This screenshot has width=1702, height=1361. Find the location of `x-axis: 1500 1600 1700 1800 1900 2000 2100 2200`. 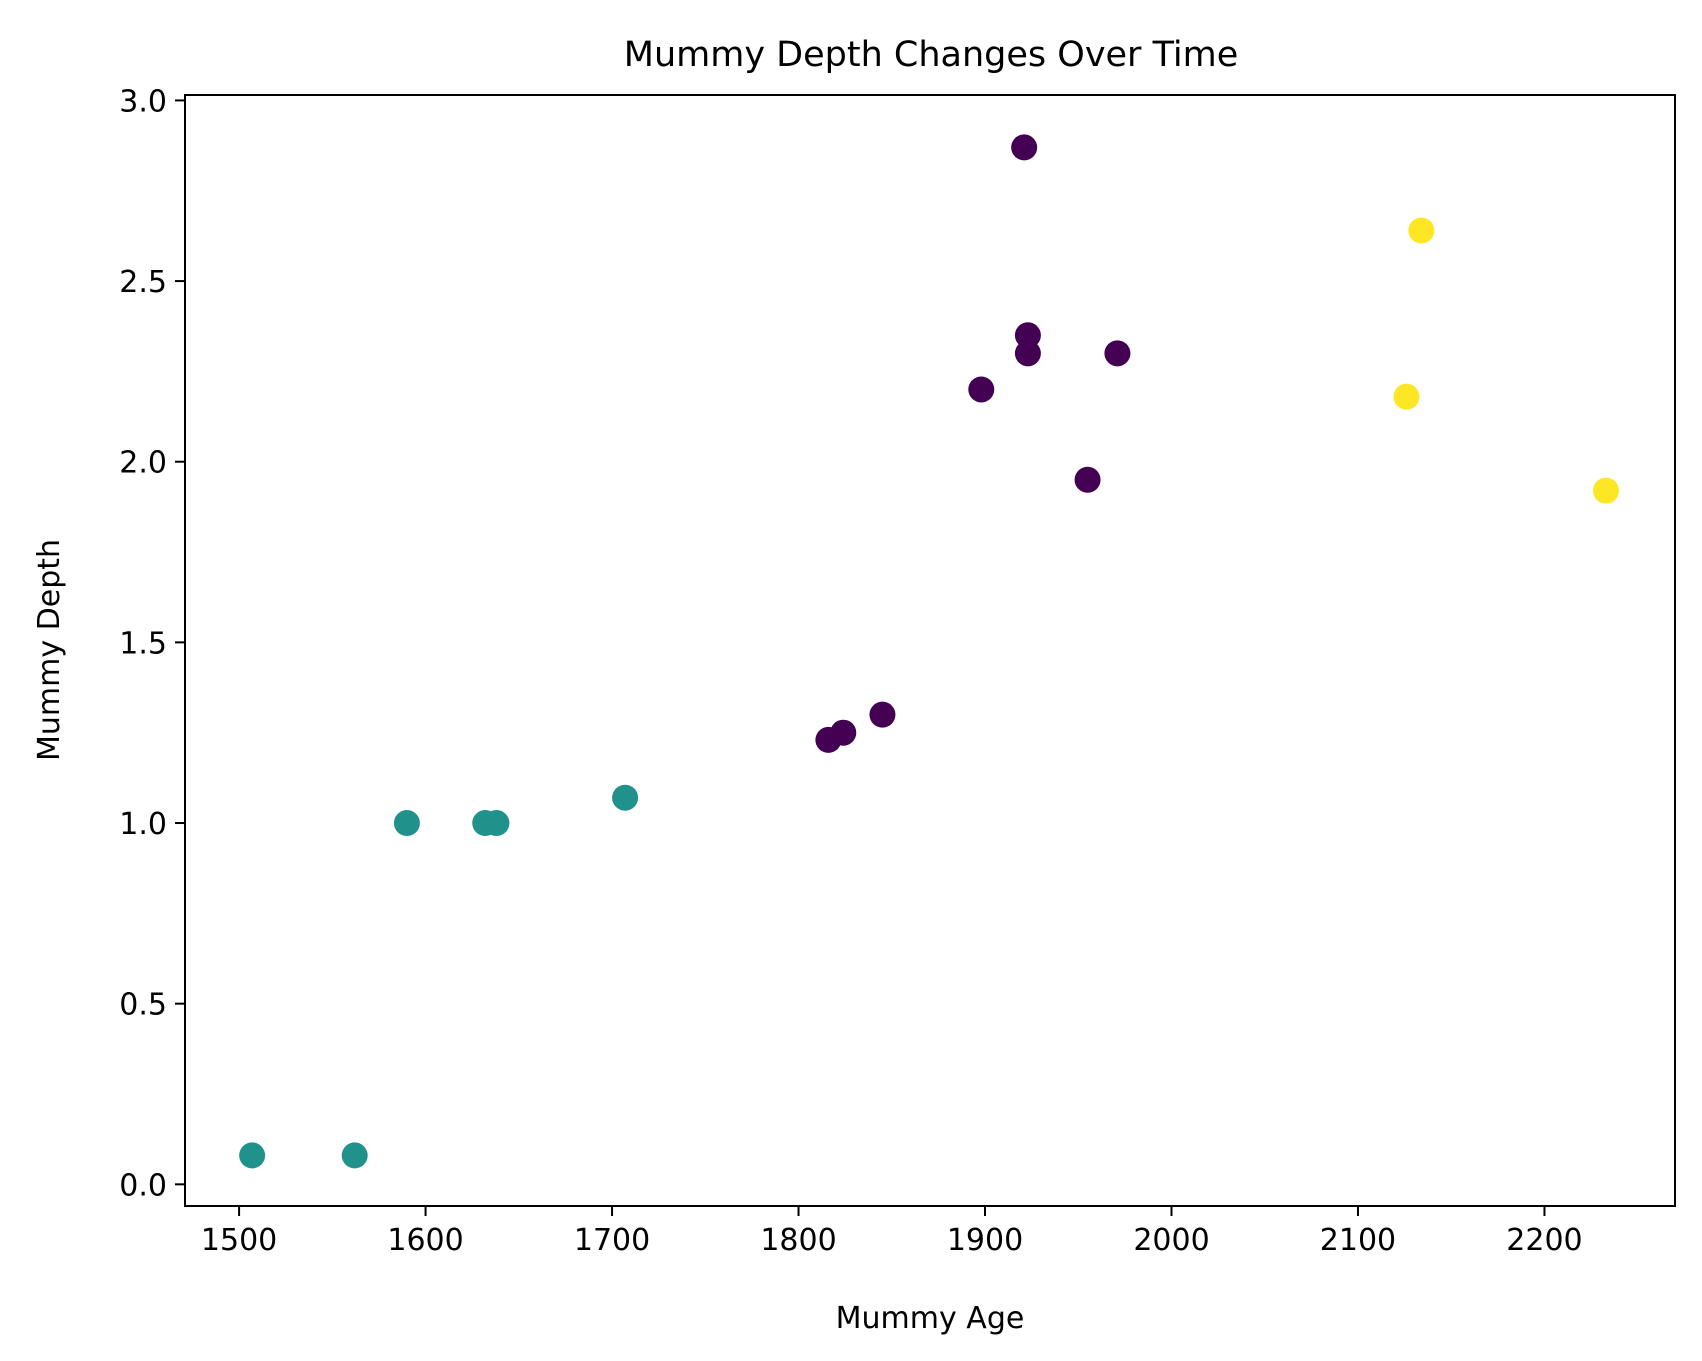

x-axis: 1500 1600 1700 1800 1900 2000 2100 2200 is located at coordinates (892, 1232).